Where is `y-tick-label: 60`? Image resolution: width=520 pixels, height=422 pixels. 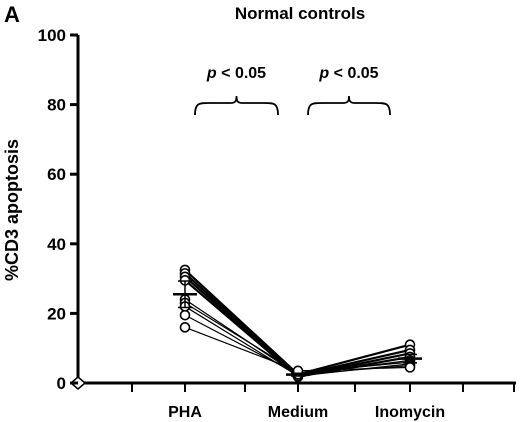 y-tick-label: 60 is located at coordinates (56, 174).